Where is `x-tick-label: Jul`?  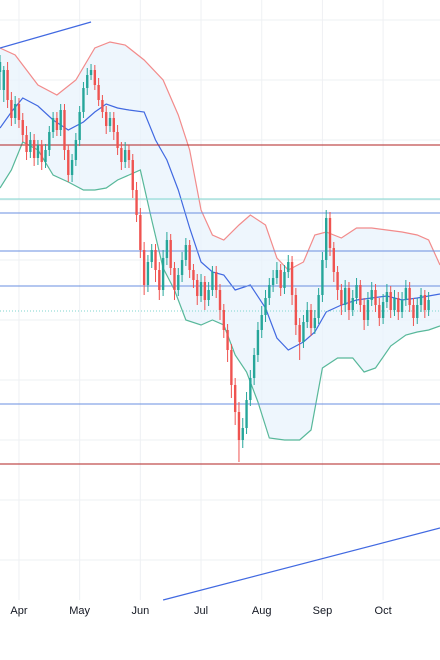
x-tick-label: Jul is located at coordinates (201, 611).